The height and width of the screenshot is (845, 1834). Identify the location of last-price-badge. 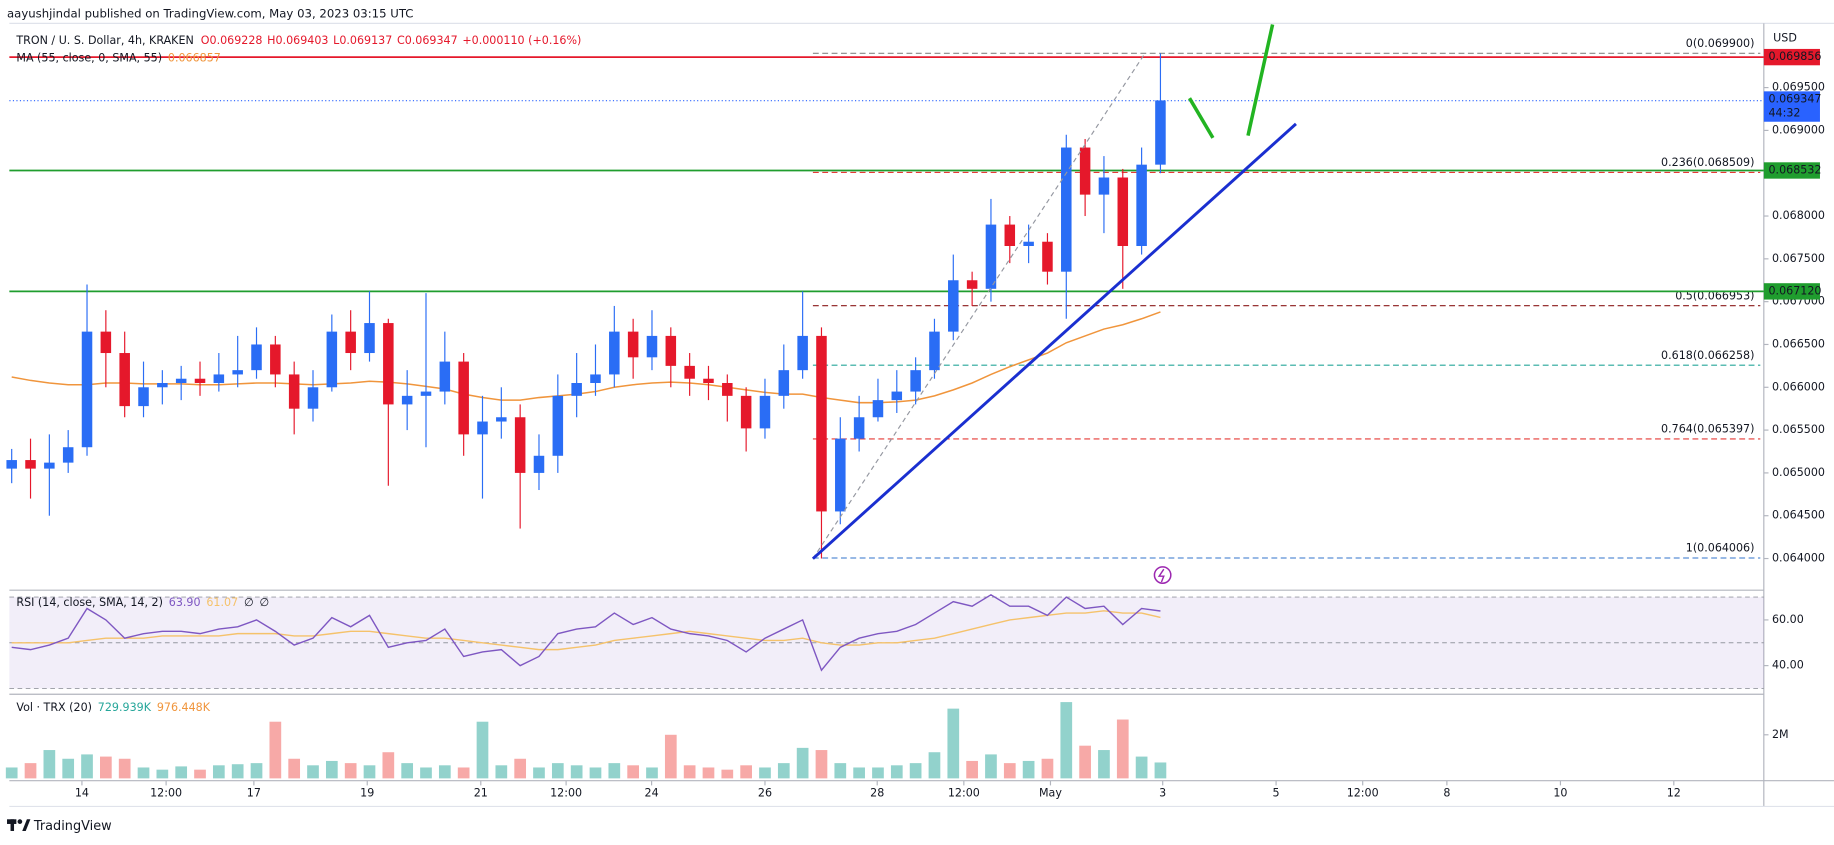
(1791, 106).